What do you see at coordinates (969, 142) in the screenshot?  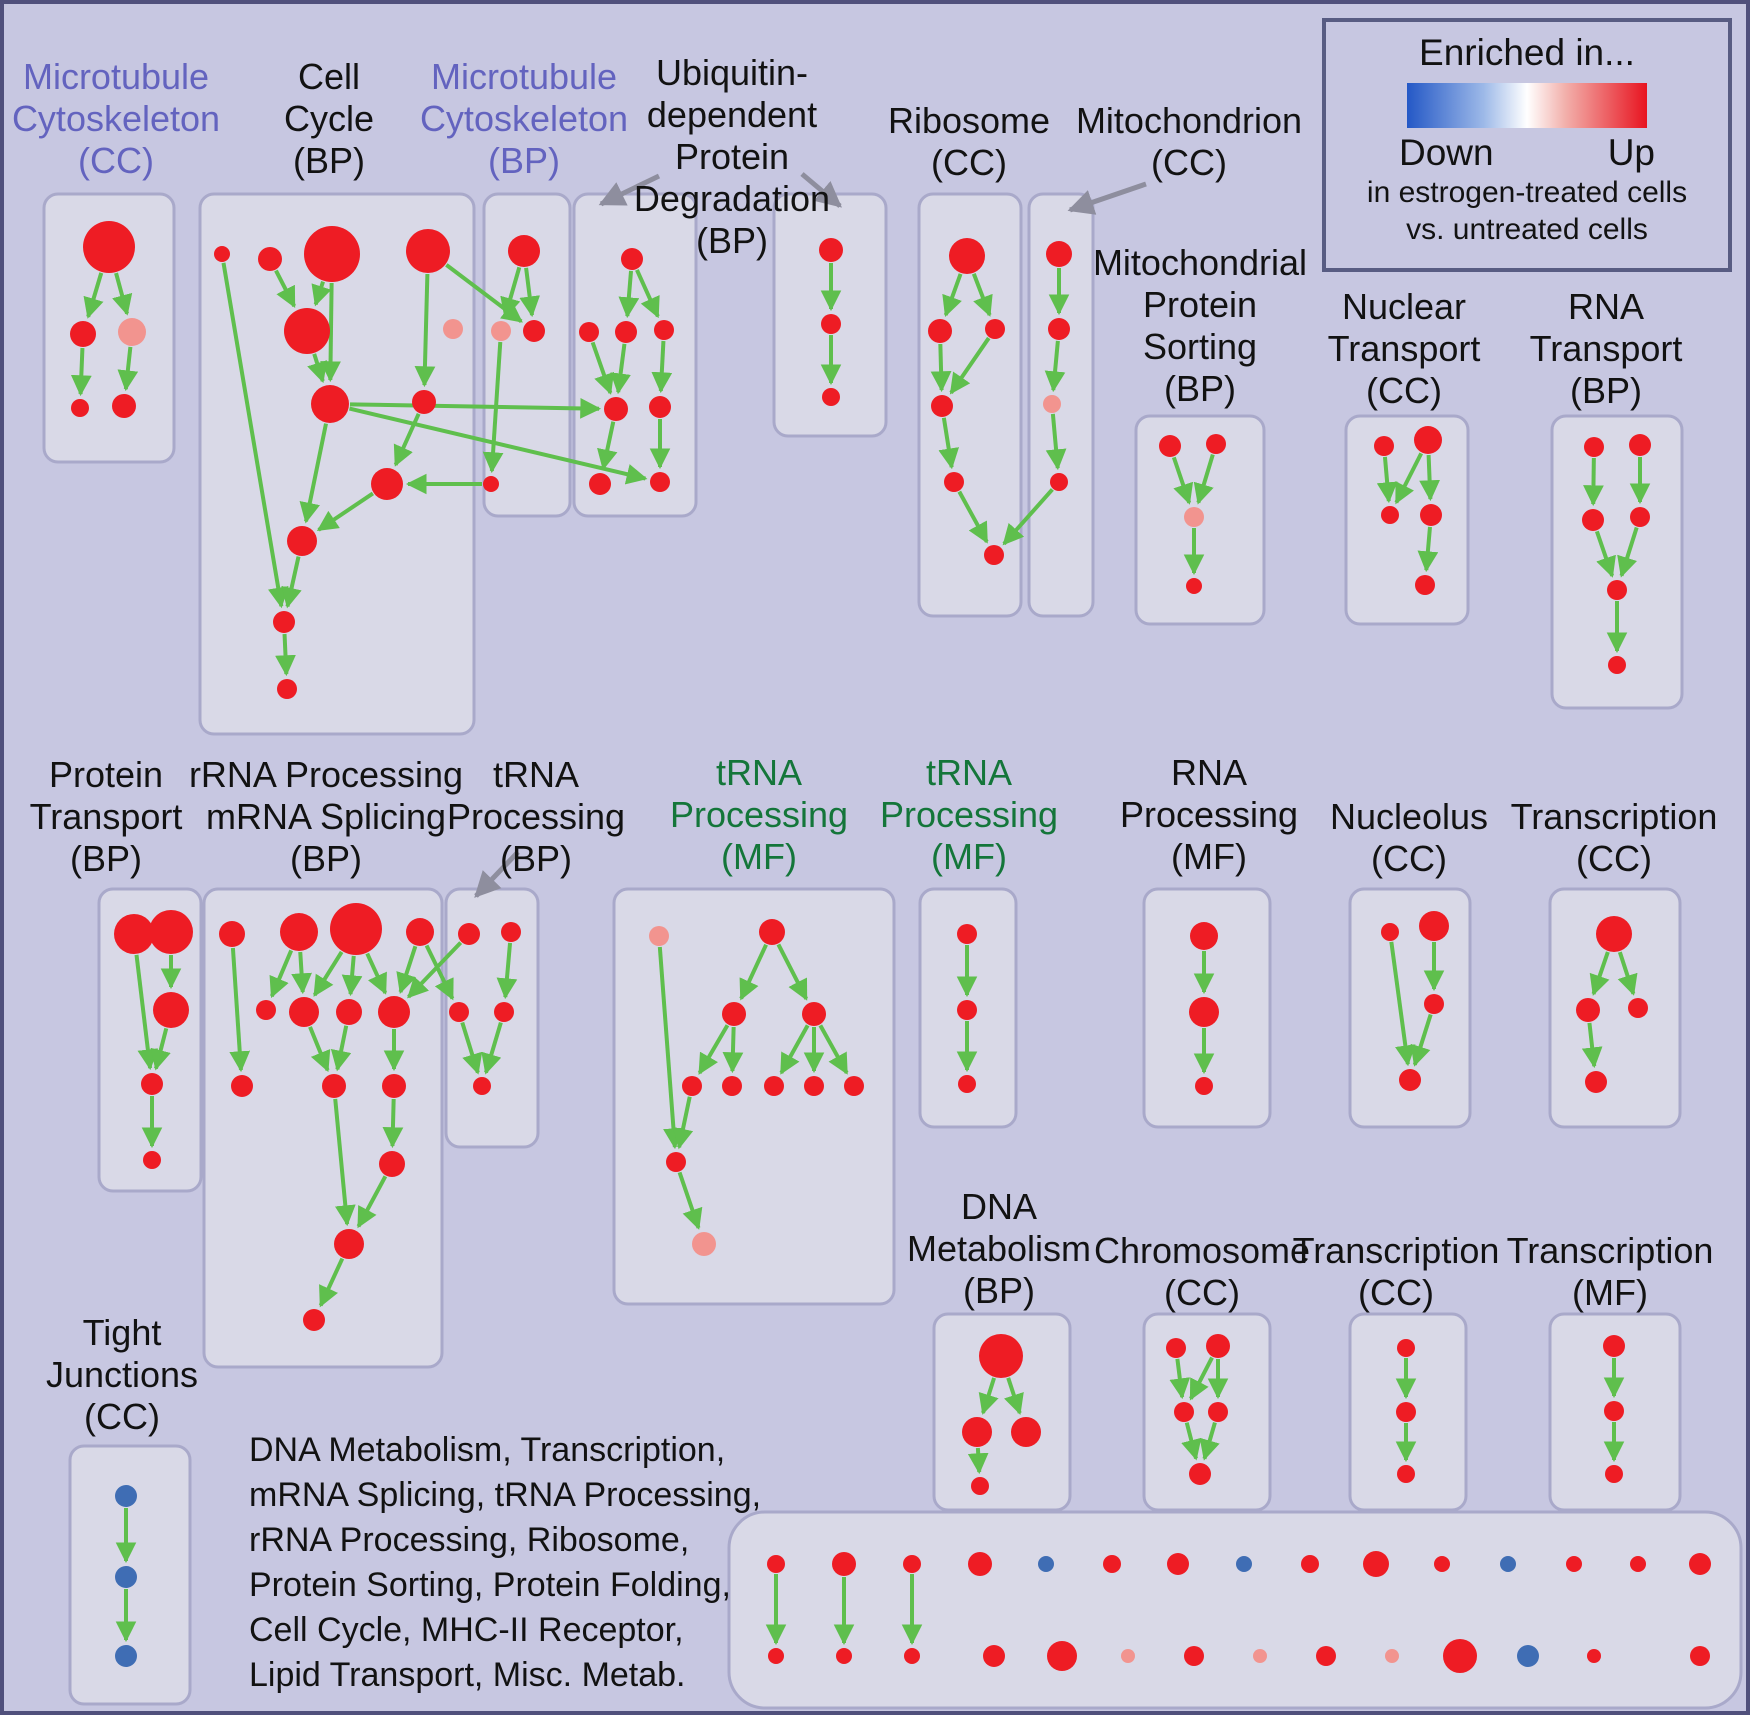 I see `ribosome-label: Ribosome (CC)` at bounding box center [969, 142].